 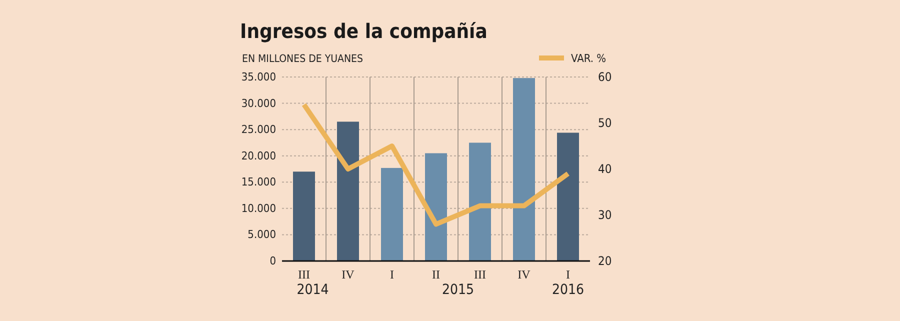 I want to click on y-tick-label: 0, so click(x=273, y=261).